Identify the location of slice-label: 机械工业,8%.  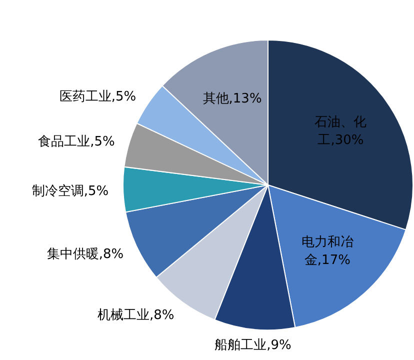
(135, 316).